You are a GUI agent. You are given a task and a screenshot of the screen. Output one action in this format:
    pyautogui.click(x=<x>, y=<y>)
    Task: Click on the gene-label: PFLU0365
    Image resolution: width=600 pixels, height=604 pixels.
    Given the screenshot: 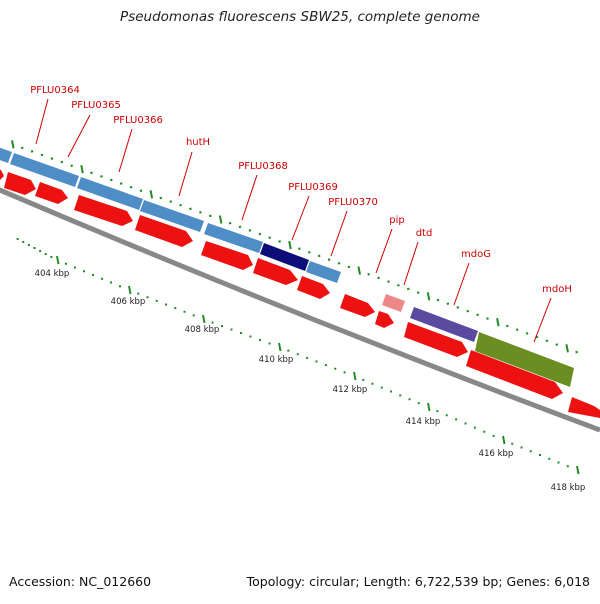 What is the action you would take?
    pyautogui.click(x=96, y=105)
    